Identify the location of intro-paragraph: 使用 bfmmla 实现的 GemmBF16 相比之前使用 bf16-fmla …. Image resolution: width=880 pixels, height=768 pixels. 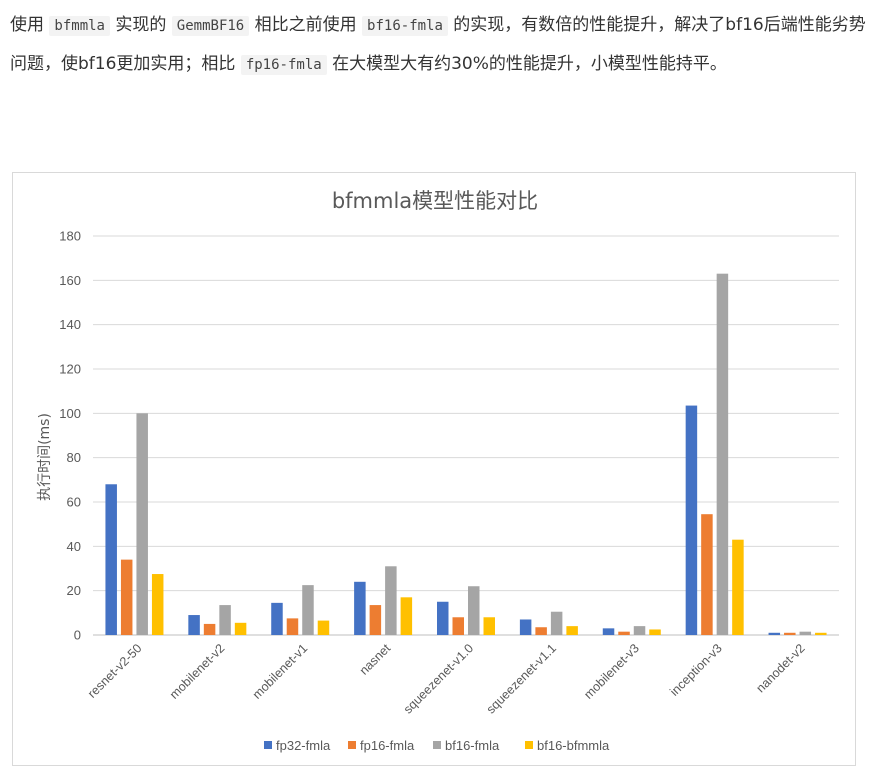
(441, 45).